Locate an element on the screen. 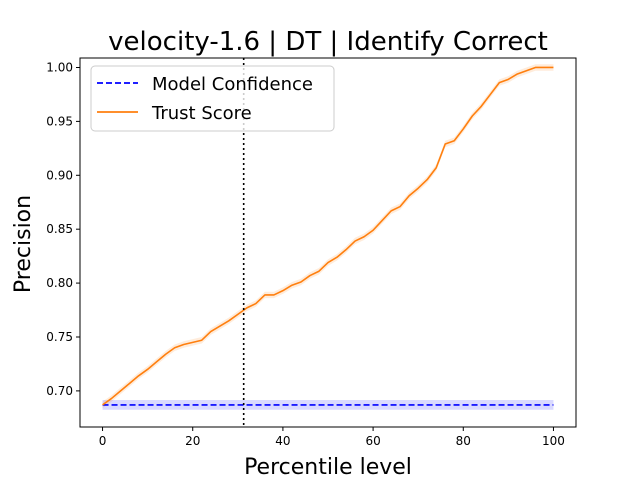  y-tick-label: 0.70 is located at coordinates (59, 391).